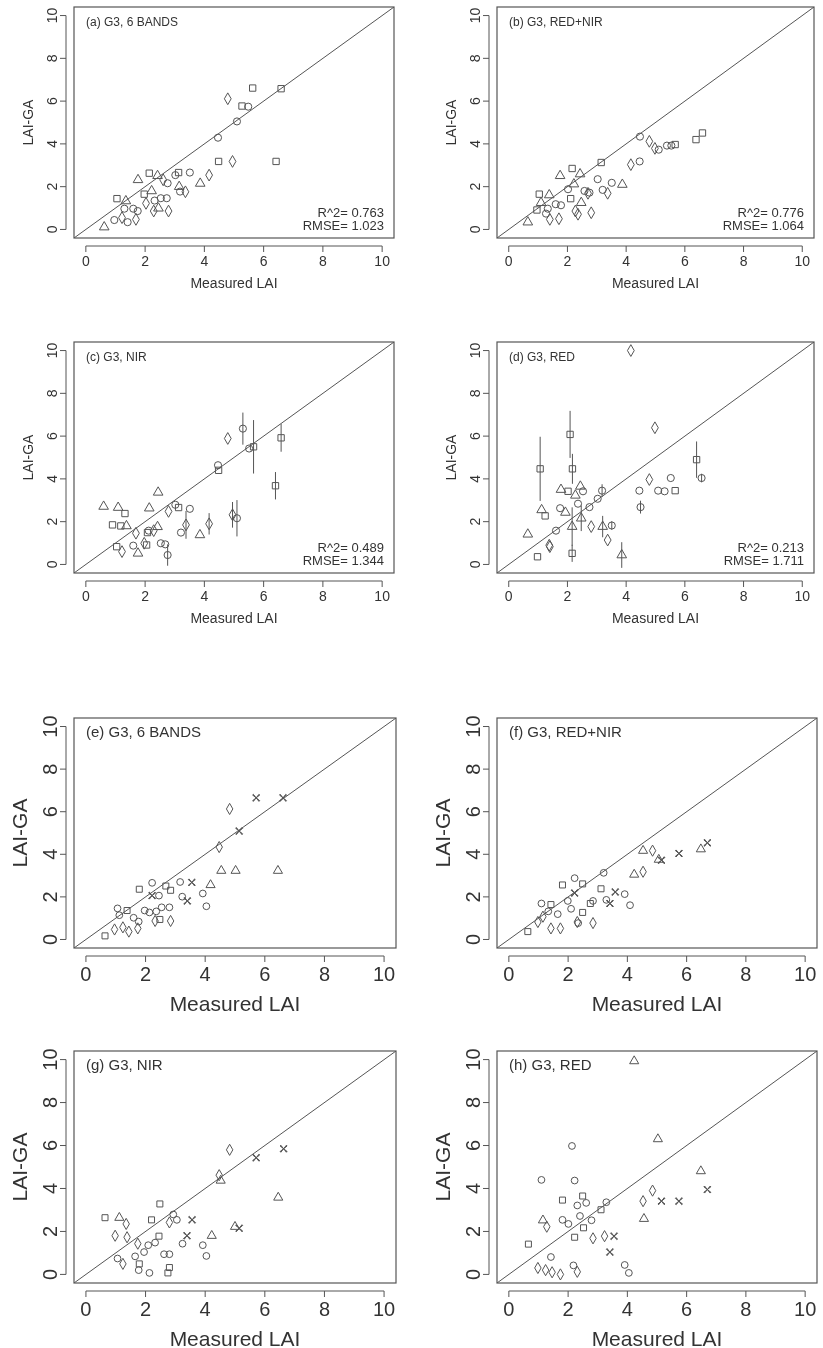 The width and height of the screenshot is (823, 1348). What do you see at coordinates (132, 22) in the screenshot?
I see `text: (a) G3, 6 BANDS` at bounding box center [132, 22].